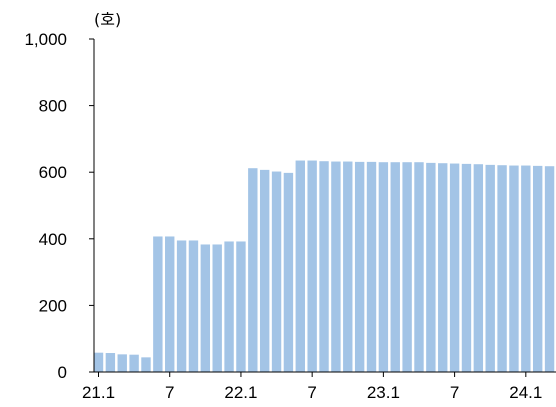 The height and width of the screenshot is (407, 556). What do you see at coordinates (53, 172) in the screenshot?
I see `y-tick-label: 600` at bounding box center [53, 172].